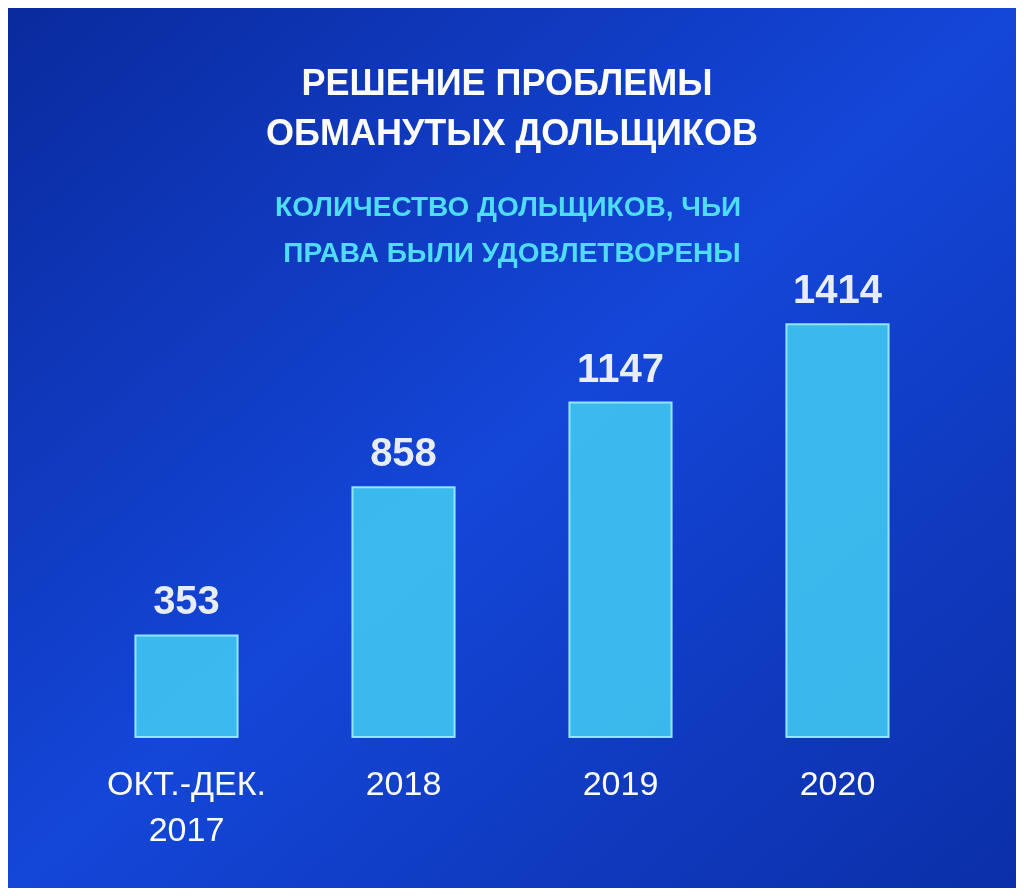  What do you see at coordinates (512, 107) in the screenshot?
I see `chart-title: РЕШЕНИЕ ПРОБЛЕМЫ ОБМАНУТЫХ ДОЛЬЩИКОВ` at bounding box center [512, 107].